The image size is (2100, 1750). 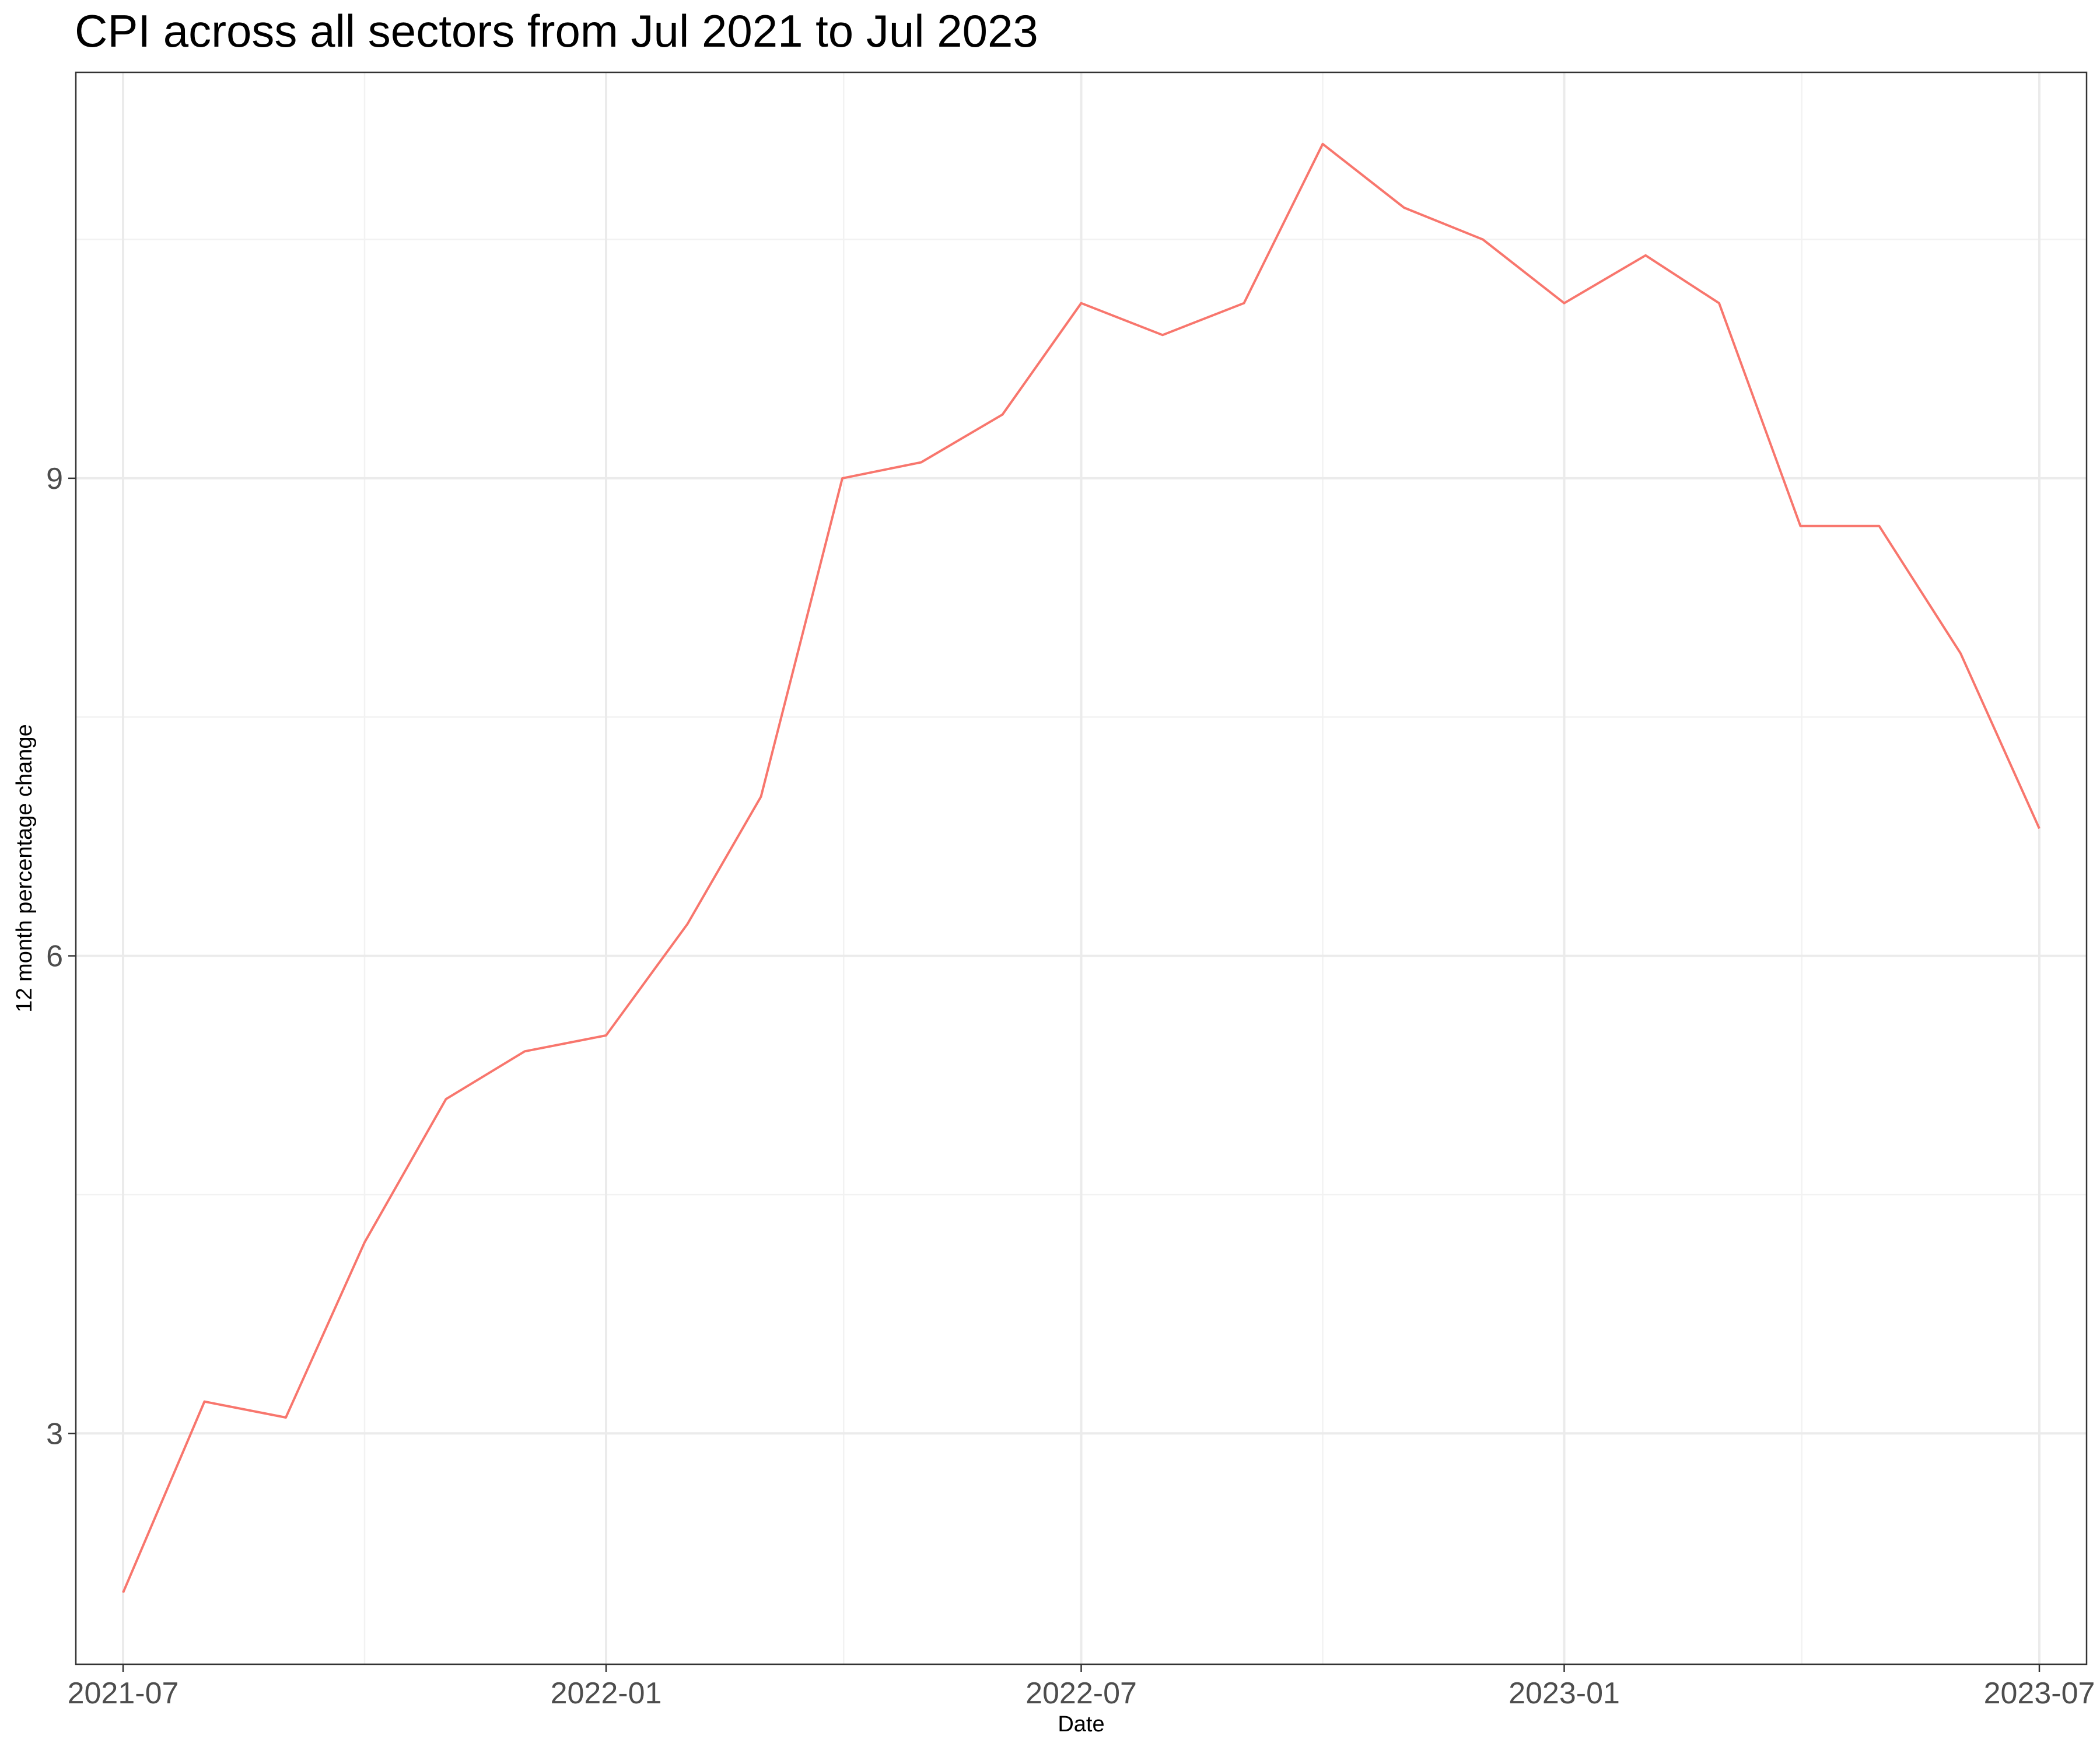 What do you see at coordinates (54, 1434) in the screenshot?
I see `y-tick-label: 3` at bounding box center [54, 1434].